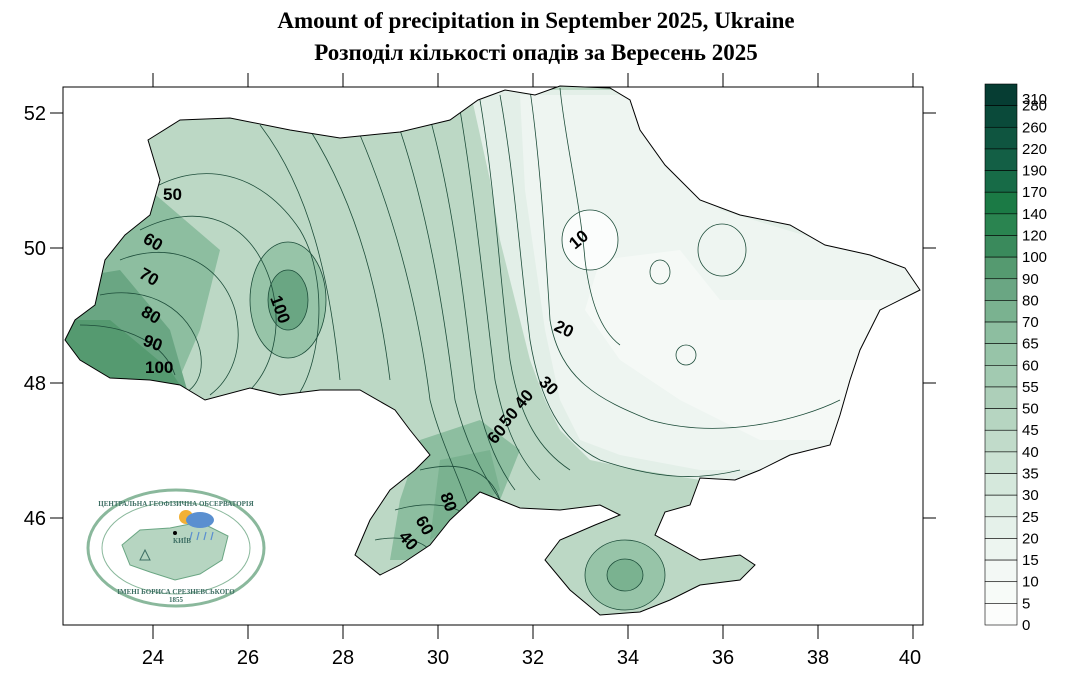 This screenshot has width=1072, height=678. Describe the element at coordinates (1030, 430) in the screenshot. I see `legend-label: 45` at that location.